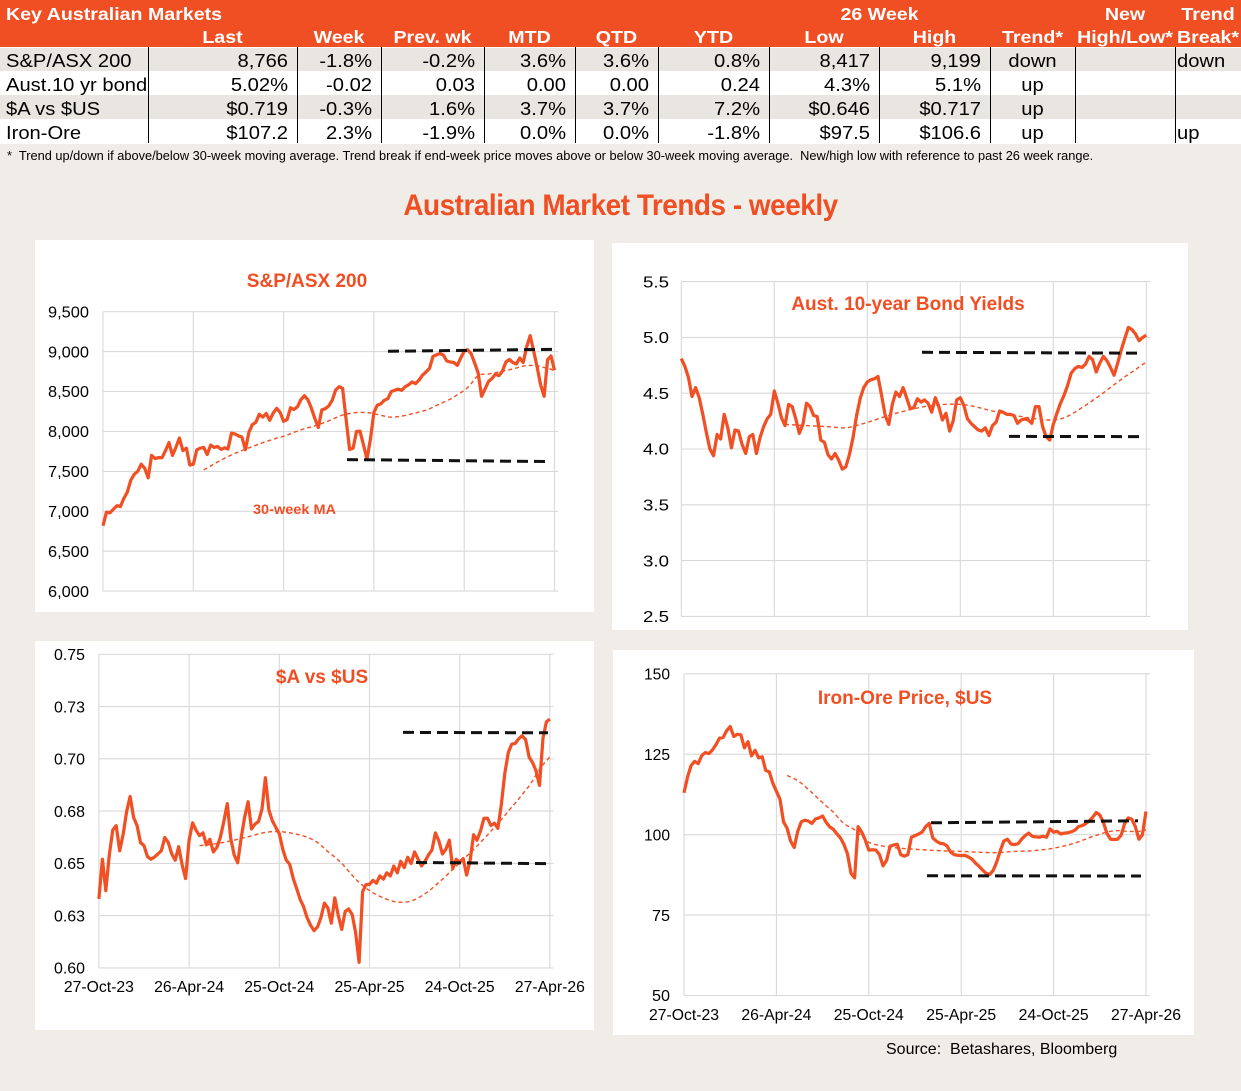  I want to click on svg-text: $A vs $US, so click(322, 677).